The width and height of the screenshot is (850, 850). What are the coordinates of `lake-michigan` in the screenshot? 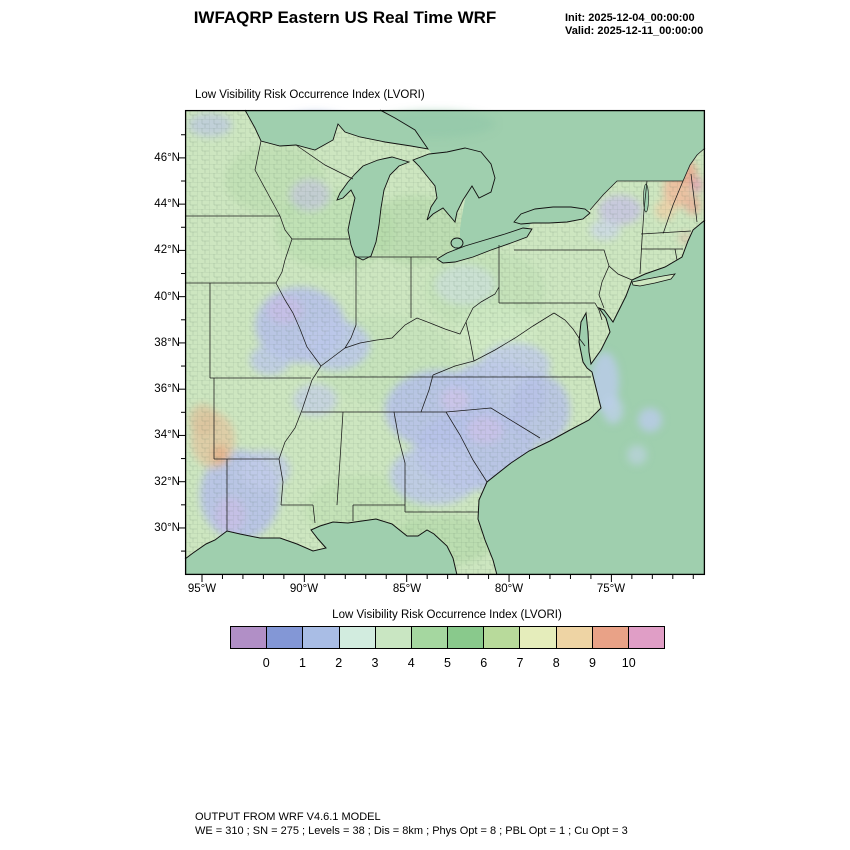 It's located at (373, 208).